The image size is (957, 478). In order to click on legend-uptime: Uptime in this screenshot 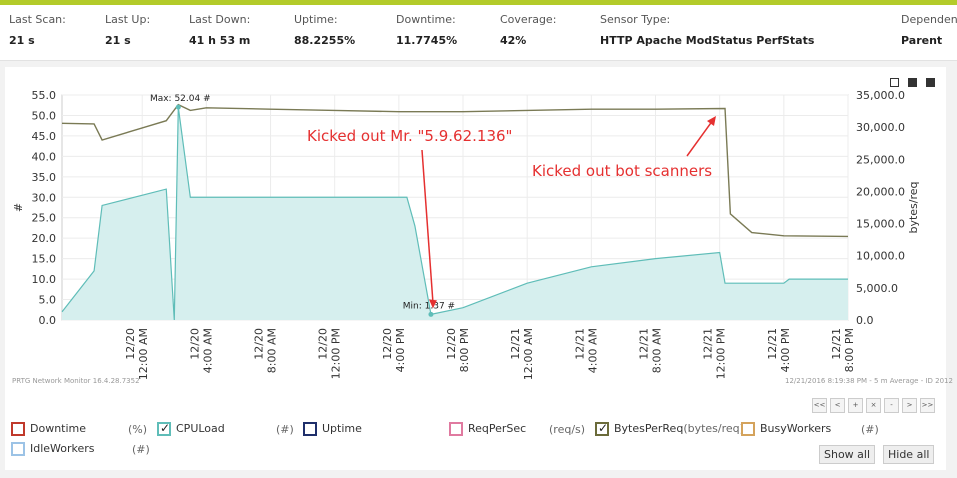, I will do `click(332, 429)`.